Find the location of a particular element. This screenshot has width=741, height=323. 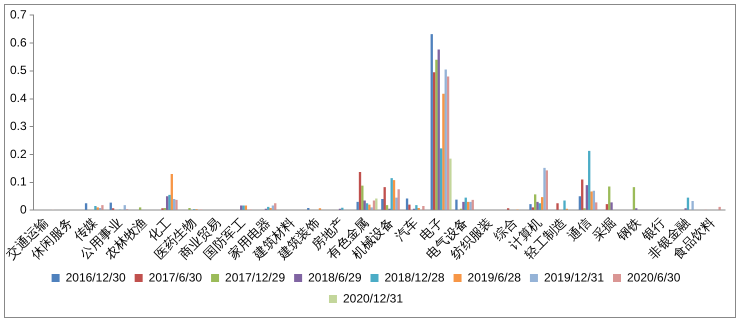

legend-label: 2018/12/28 is located at coordinates (414, 277).